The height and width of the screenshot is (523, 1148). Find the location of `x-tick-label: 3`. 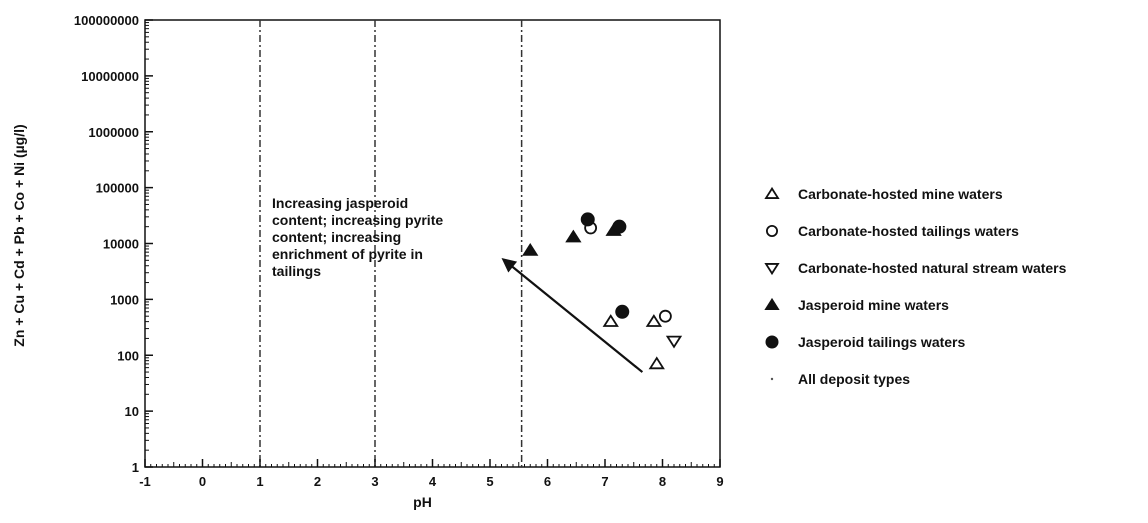

x-tick-label: 3 is located at coordinates (374, 481).